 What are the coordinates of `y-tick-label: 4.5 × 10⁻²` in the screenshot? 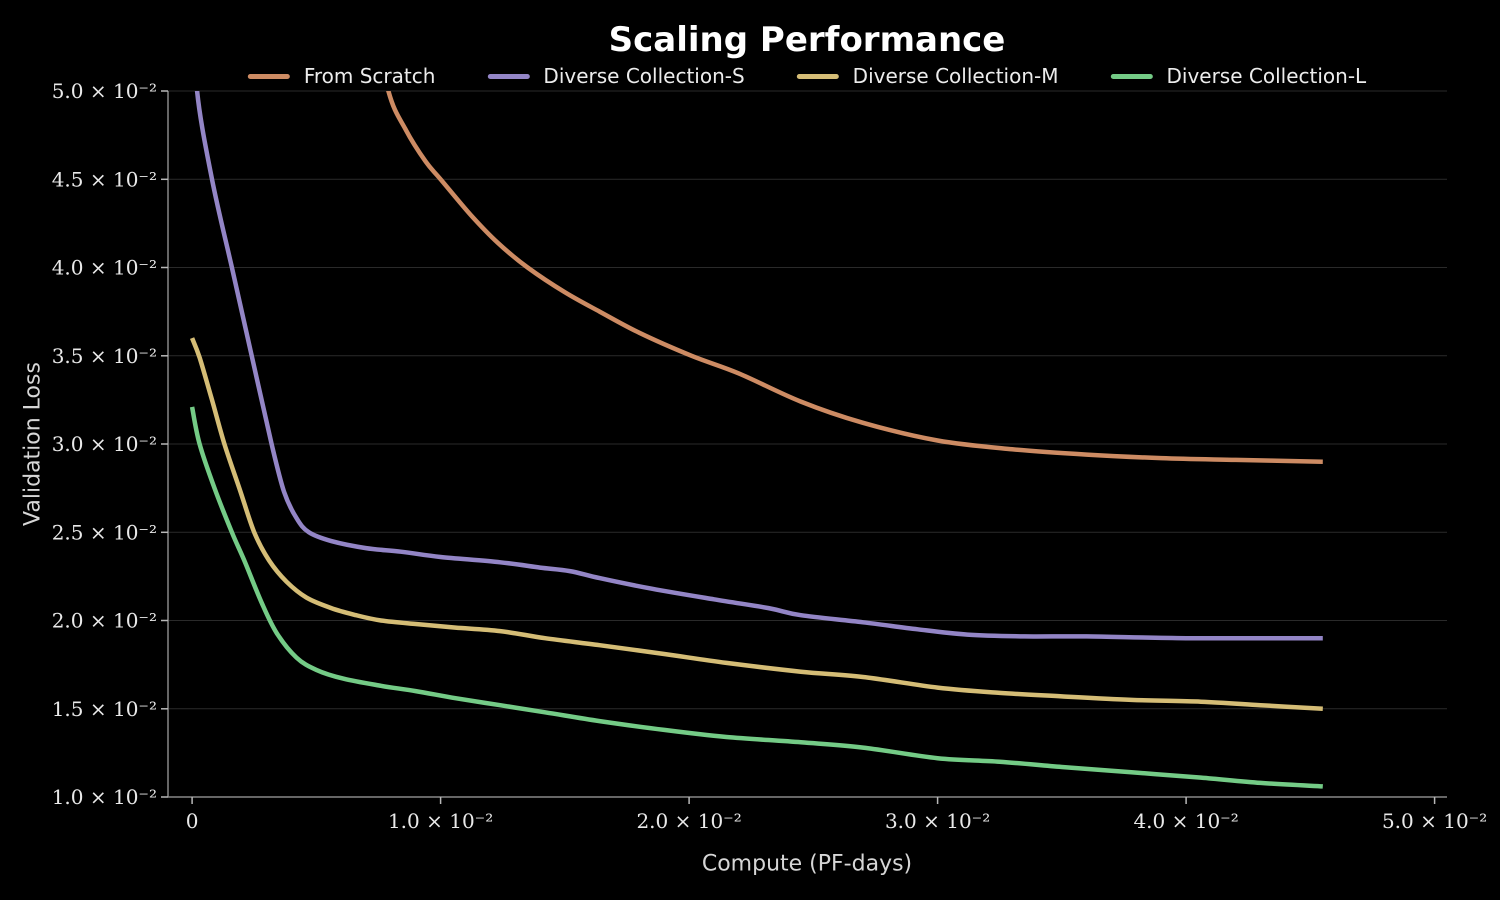 It's located at (104, 179).